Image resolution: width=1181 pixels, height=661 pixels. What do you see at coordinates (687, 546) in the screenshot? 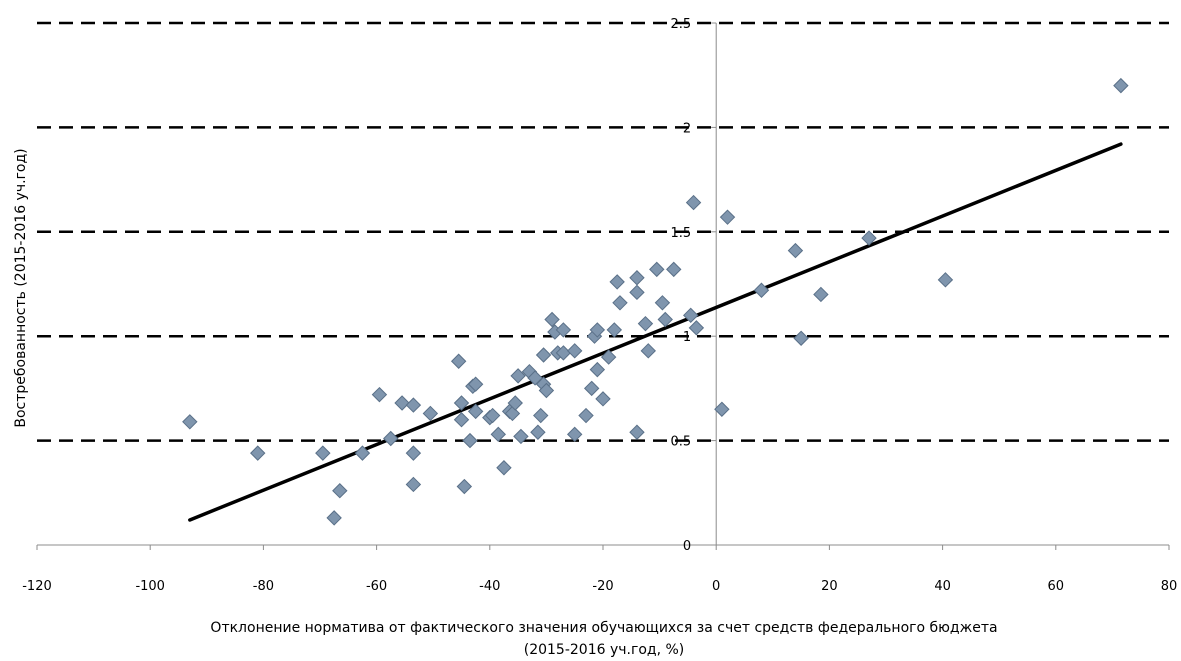
I see `y-tick-label-0: 0` at bounding box center [687, 546].